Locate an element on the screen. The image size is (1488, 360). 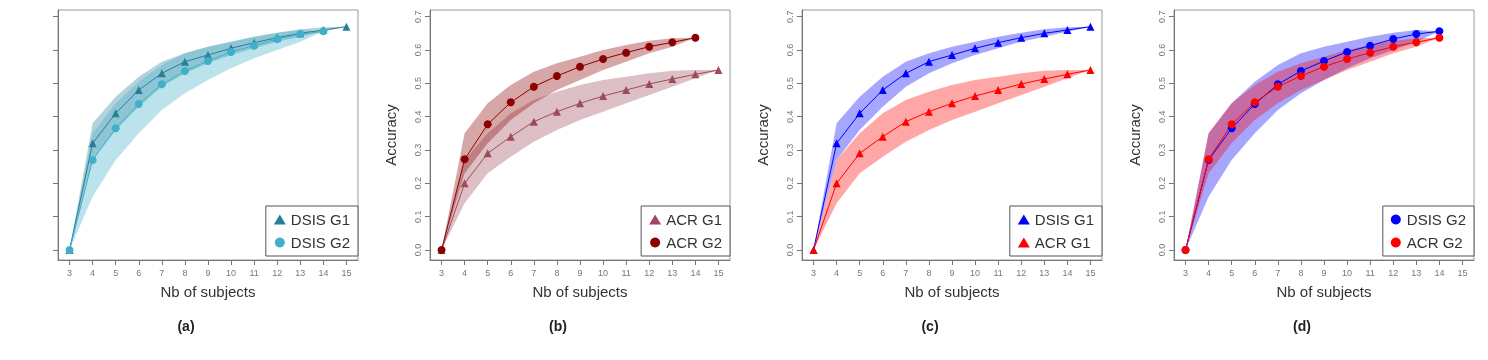
text: (d) is located at coordinates (1302, 326).